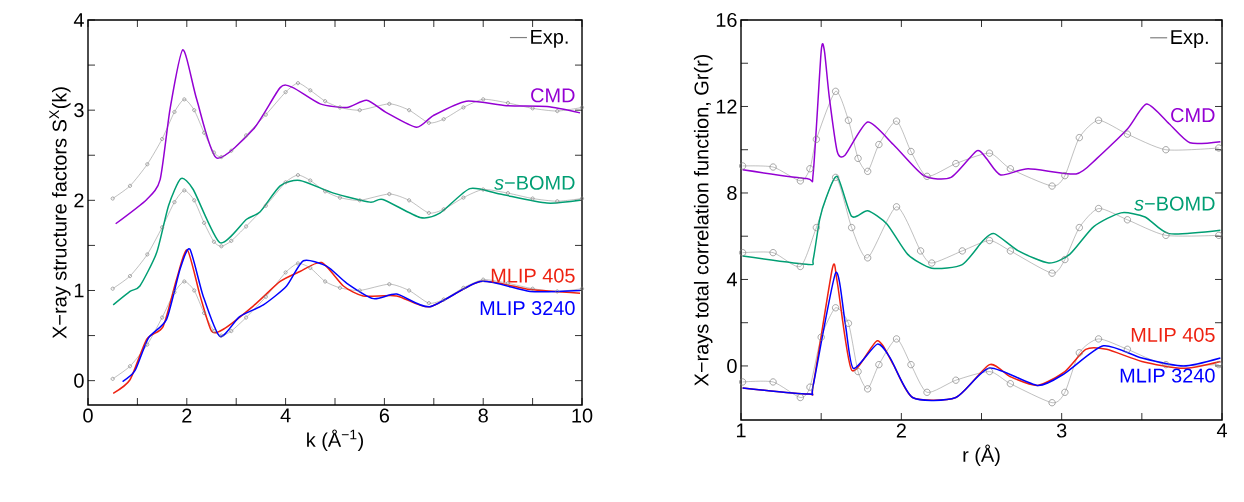 The height and width of the screenshot is (502, 1244). I want to click on series-label: s−BOMD, so click(1174, 203).